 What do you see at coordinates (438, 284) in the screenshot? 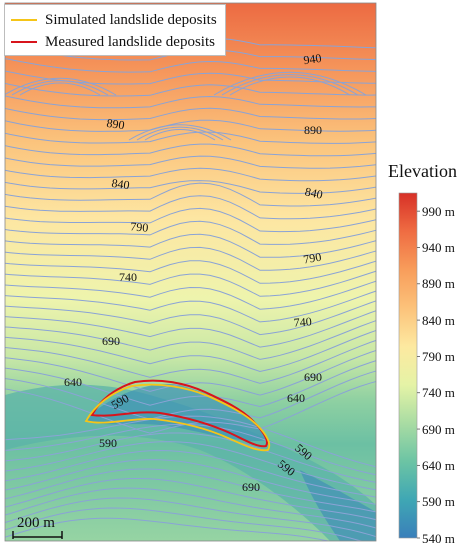
I see `colorbar-tick-label: 890 m` at bounding box center [438, 284].